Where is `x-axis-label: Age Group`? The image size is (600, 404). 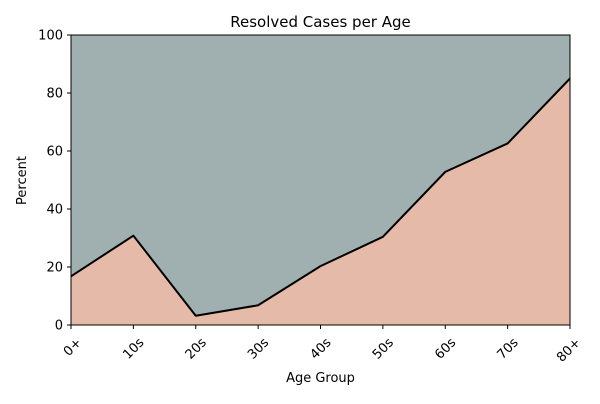 x-axis-label: Age Group is located at coordinates (320, 378).